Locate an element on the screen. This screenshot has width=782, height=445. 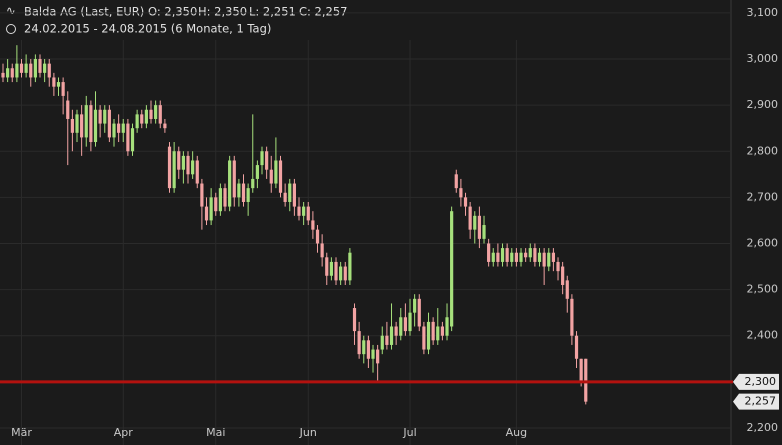
clock-icon is located at coordinates (11, 29).